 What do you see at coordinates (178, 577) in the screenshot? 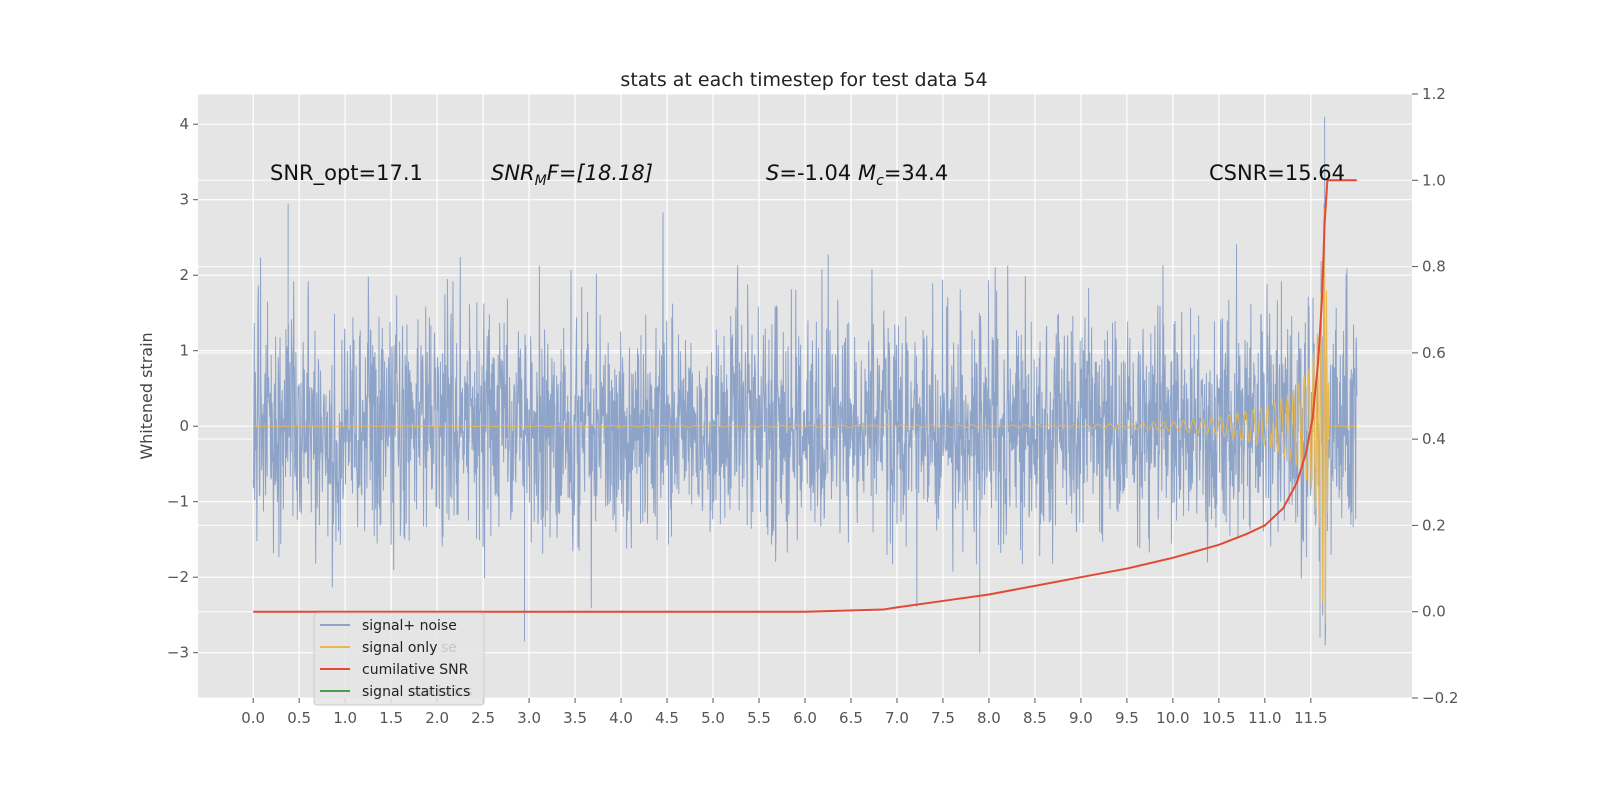
I see `y-tick-label: −2` at bounding box center [178, 577].